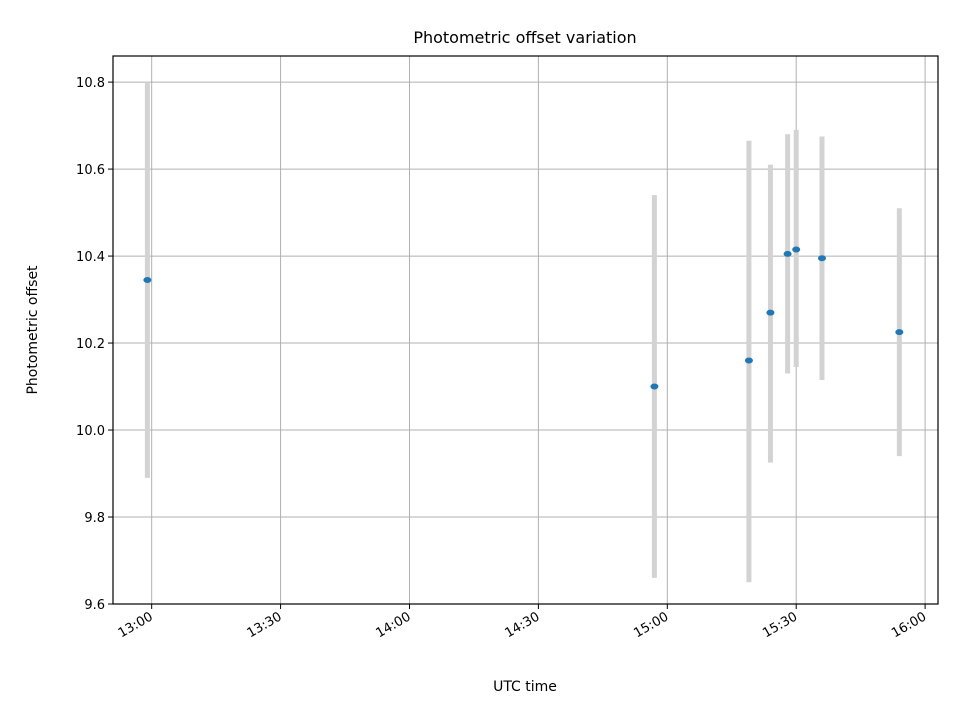 The height and width of the screenshot is (720, 960). I want to click on y-tick-label-5: 10.6, so click(90, 170).